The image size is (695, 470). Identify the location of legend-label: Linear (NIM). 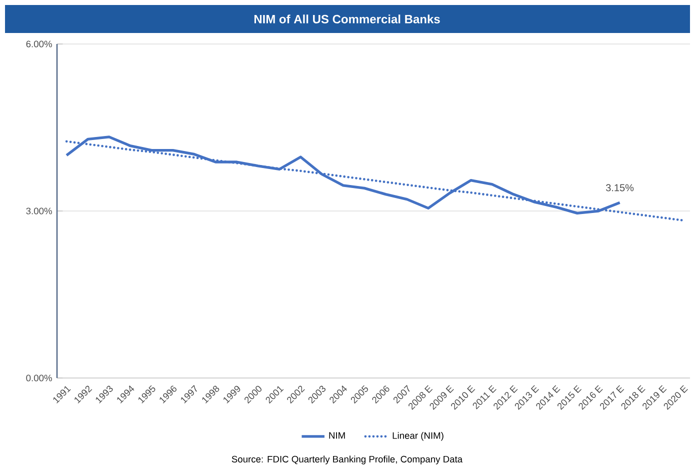
(418, 436).